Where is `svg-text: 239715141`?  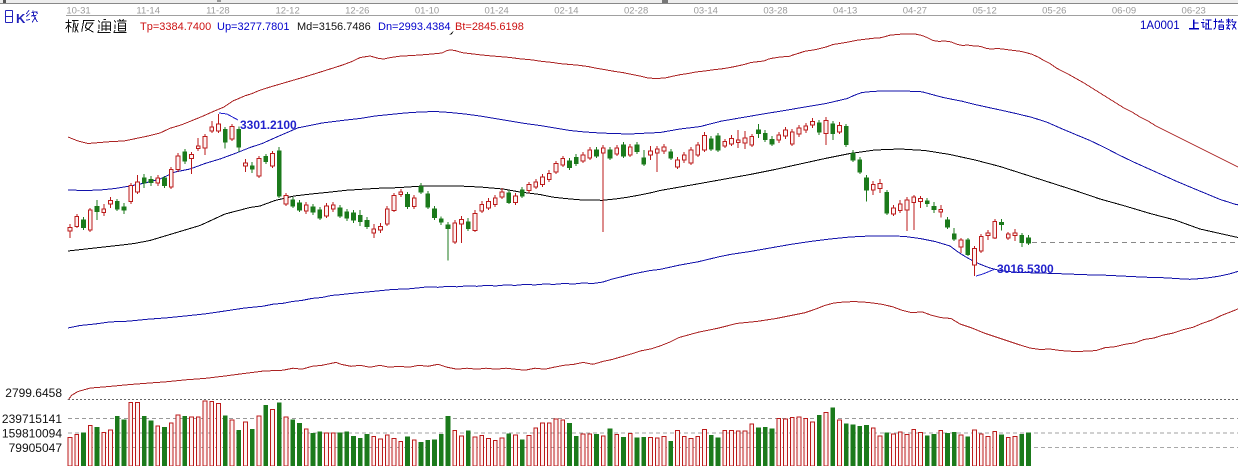 svg-text: 239715141 is located at coordinates (32, 419).